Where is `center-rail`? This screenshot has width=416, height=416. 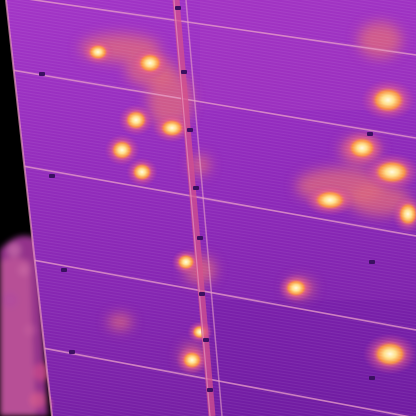 center-rail is located at coordinates (194, 208).